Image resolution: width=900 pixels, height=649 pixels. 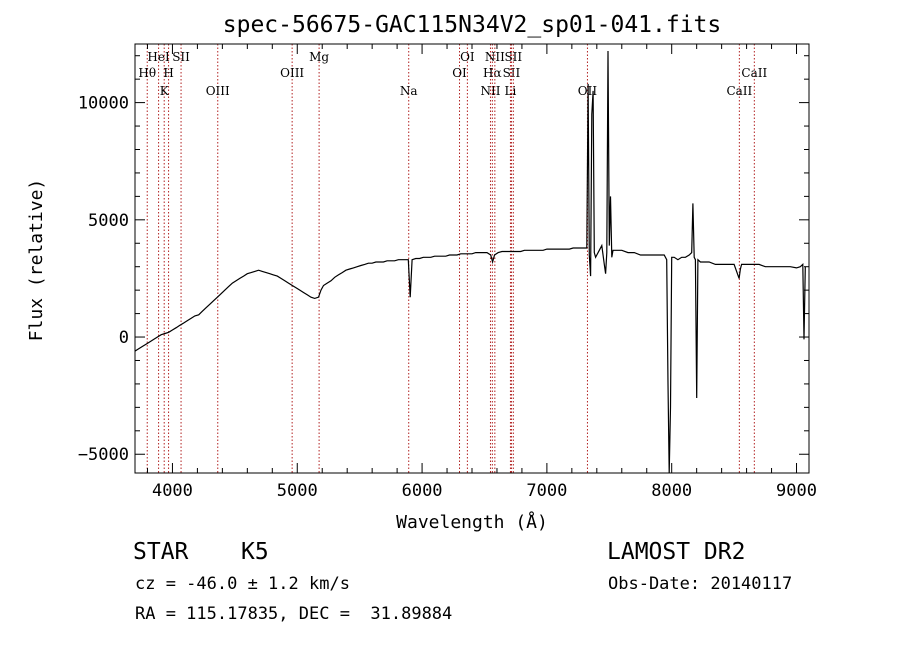 I want to click on line-marker-label: Hθ, so click(x=147, y=73).